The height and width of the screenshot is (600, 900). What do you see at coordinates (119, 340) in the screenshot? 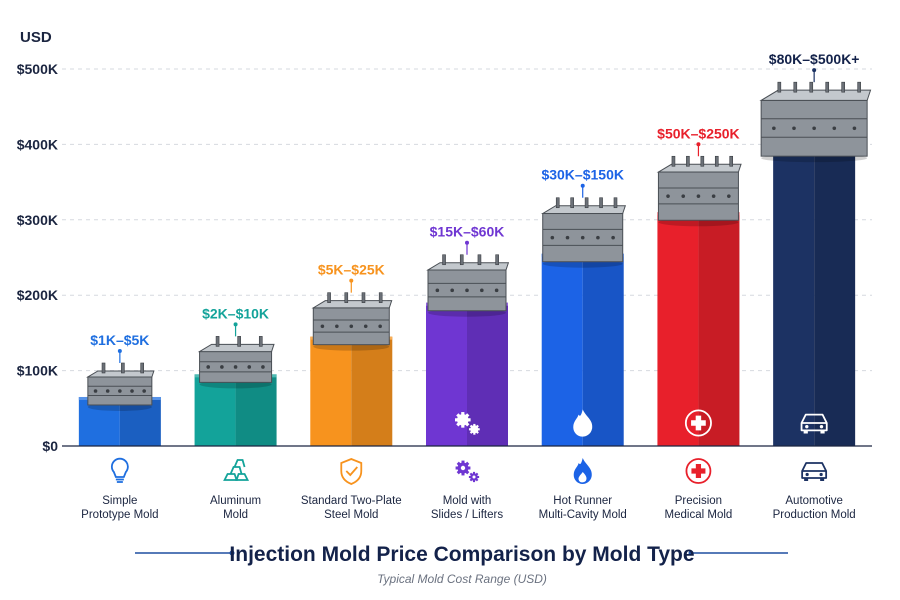
I see `data-label: $1K–$5K` at bounding box center [119, 340].